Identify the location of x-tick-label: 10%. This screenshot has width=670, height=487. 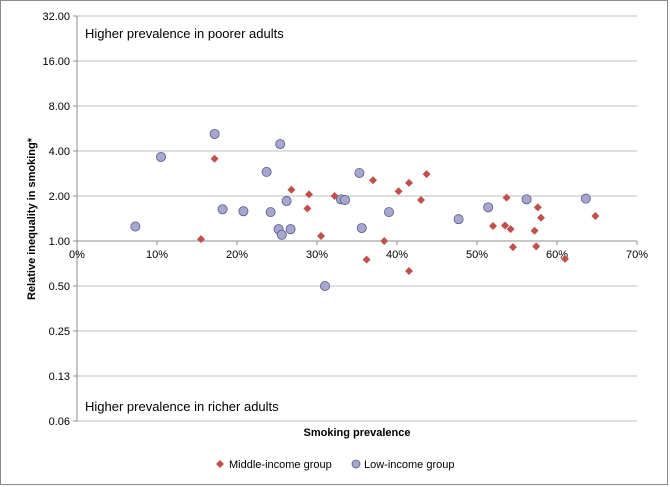
(157, 255).